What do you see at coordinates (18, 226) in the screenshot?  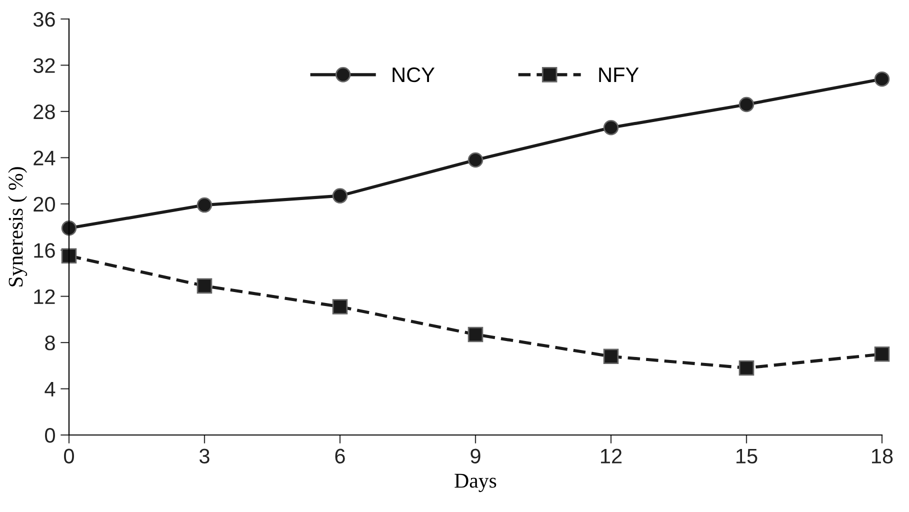 I see `y-axis-title: Syneresis ( %)` at bounding box center [18, 226].